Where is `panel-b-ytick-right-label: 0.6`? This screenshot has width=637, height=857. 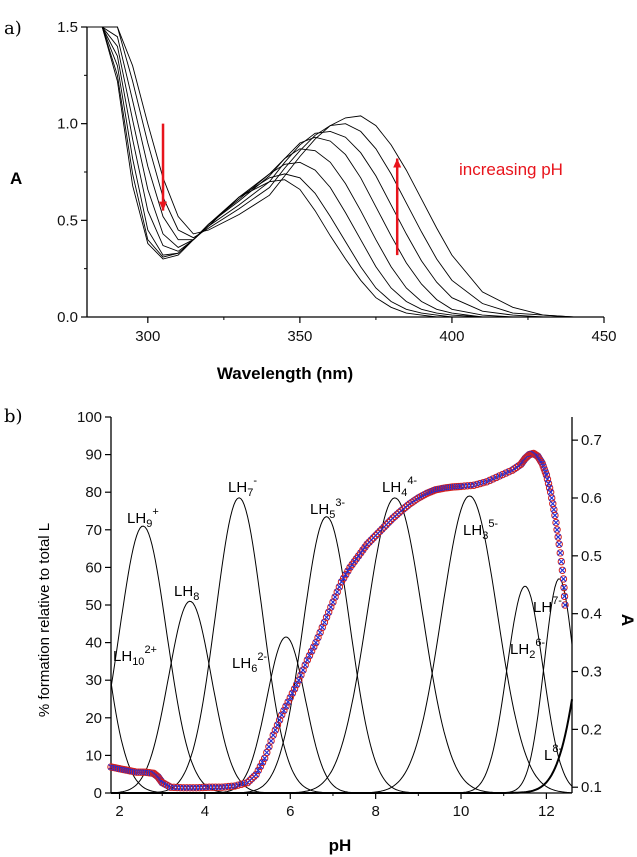
panel-b-ytick-right-label: 0.6 is located at coordinates (591, 498).